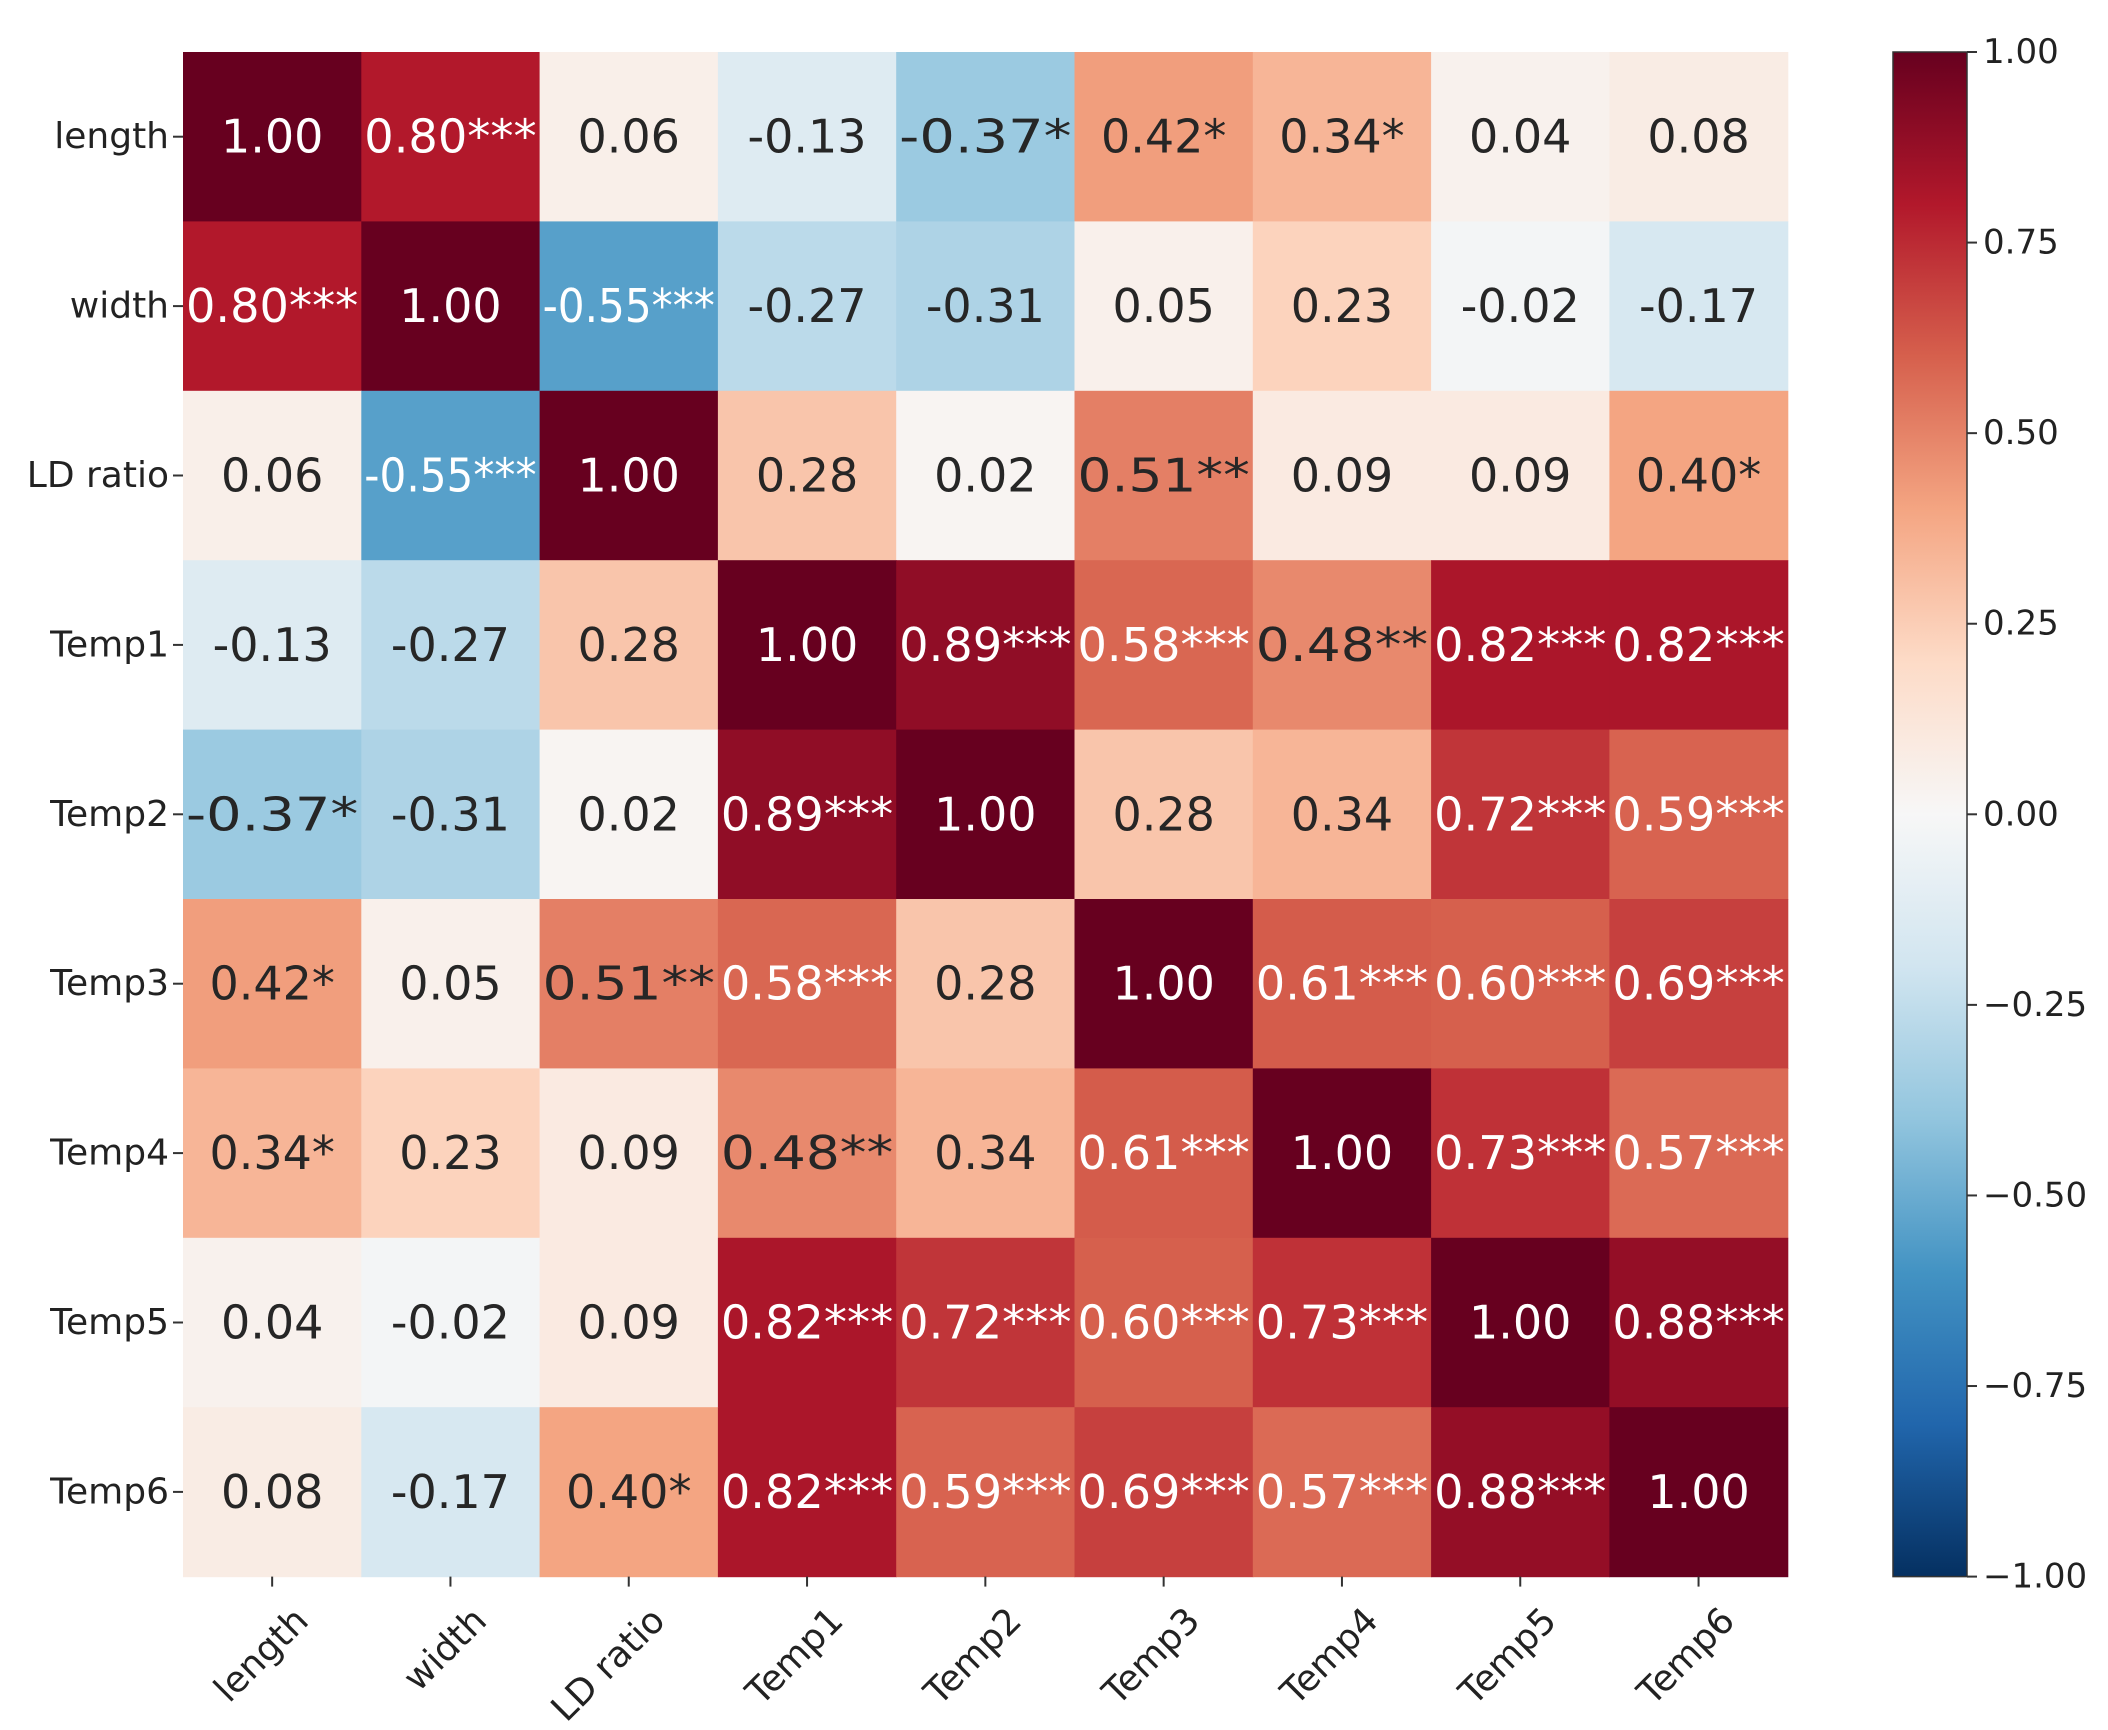 This screenshot has height=1730, width=2108. What do you see at coordinates (2035, 1195) in the screenshot?
I see `colorbar-tick-label: −0.50` at bounding box center [2035, 1195].